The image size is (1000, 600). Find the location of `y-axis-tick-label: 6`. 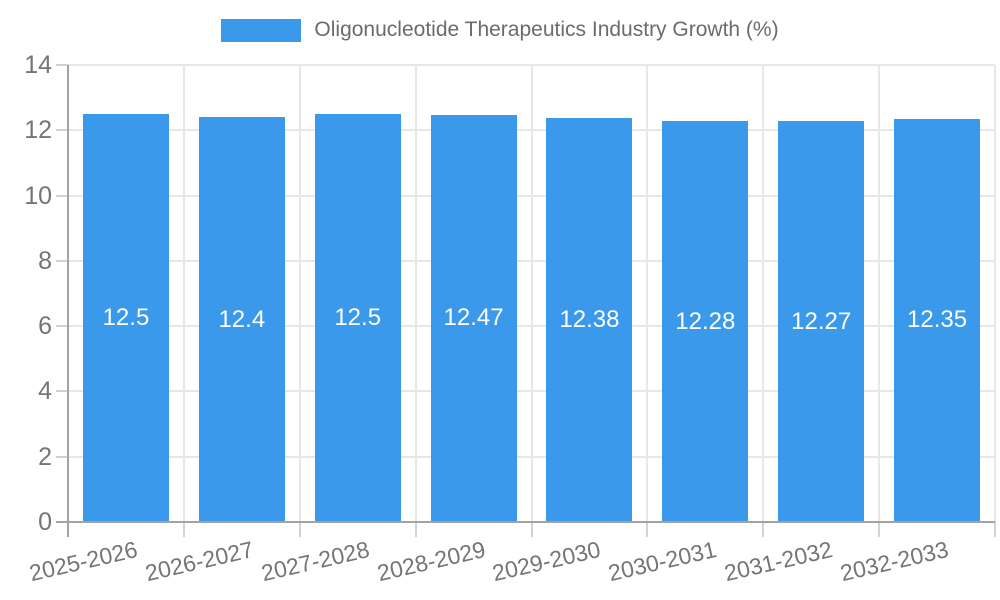

y-axis-tick-label: 6 is located at coordinates (45, 326).